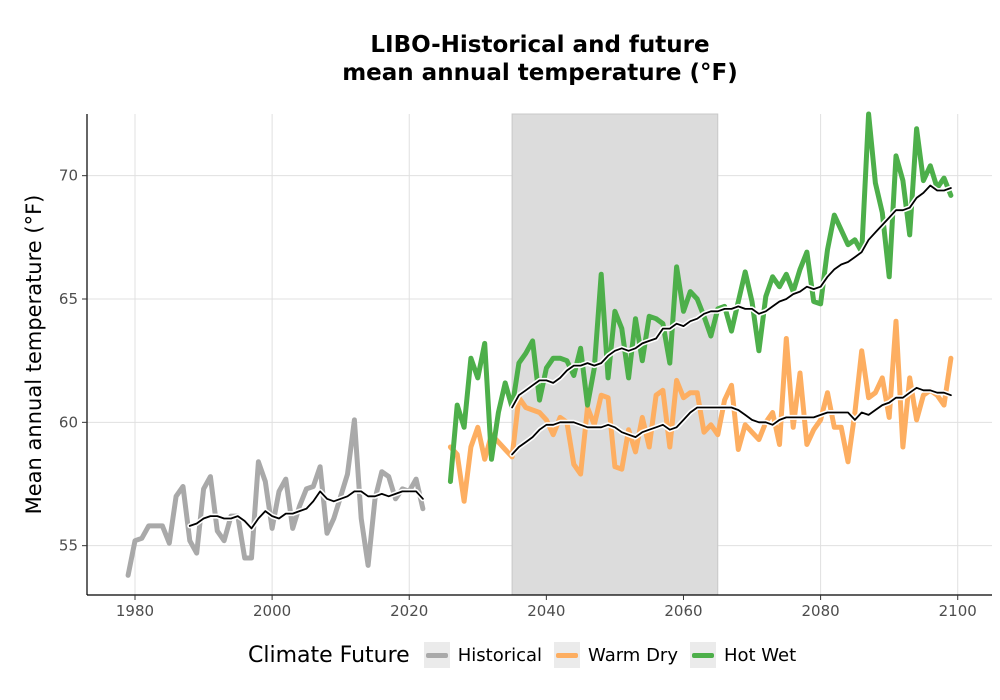  I want to click on series-line-historical-10-yr-mean, so click(306, 510).